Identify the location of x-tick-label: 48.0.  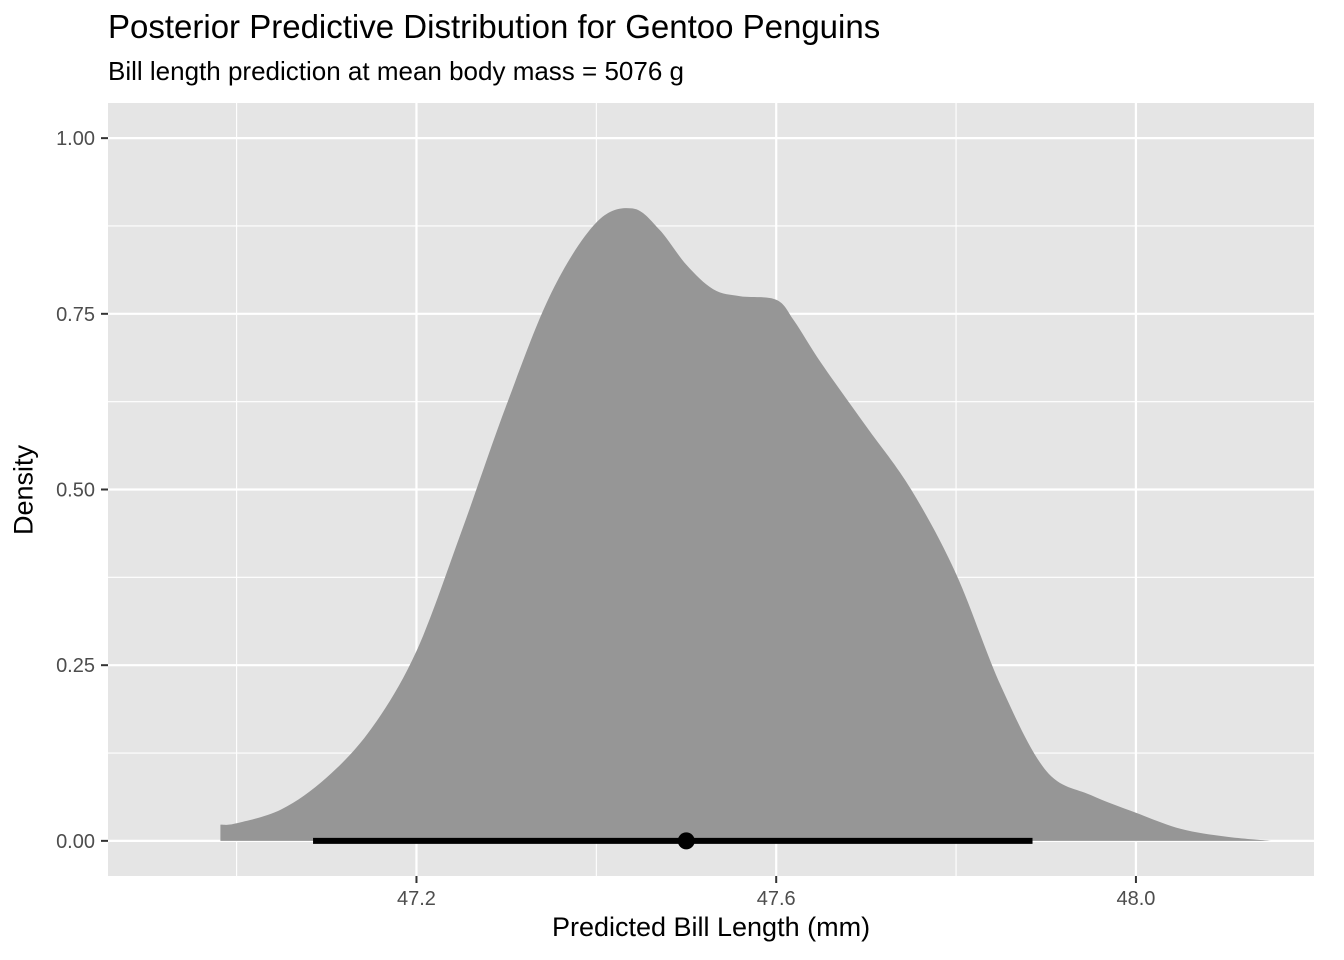
(1135, 899).